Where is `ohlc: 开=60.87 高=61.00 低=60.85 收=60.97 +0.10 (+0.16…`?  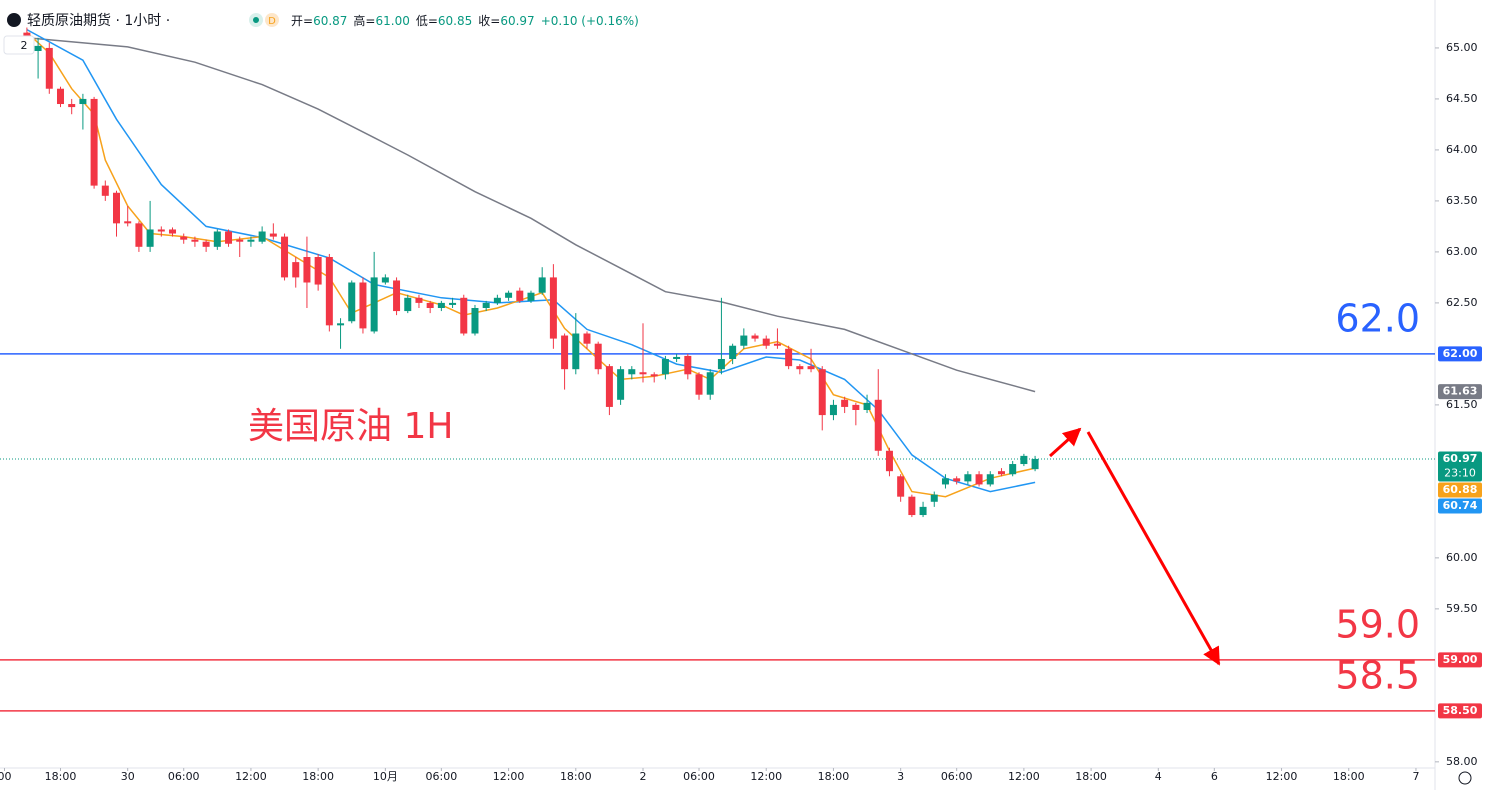
ohlc: 开=60.87 高=61.00 低=60.85 收=60.97 +0.10 (+0.16… is located at coordinates (465, 20).